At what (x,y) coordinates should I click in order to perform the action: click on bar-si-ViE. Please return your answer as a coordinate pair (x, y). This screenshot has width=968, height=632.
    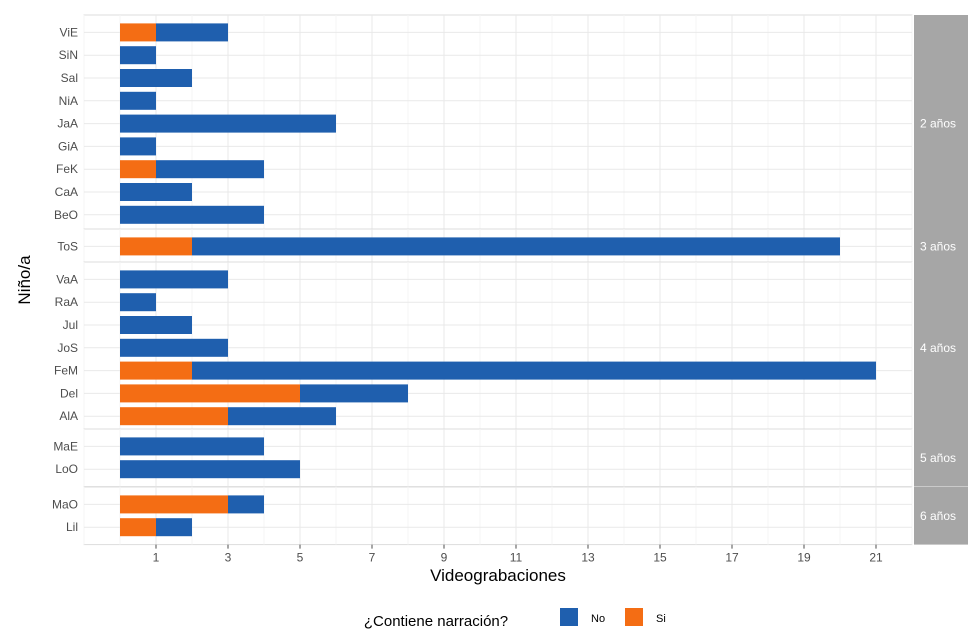
    Looking at the image, I should click on (138, 32).